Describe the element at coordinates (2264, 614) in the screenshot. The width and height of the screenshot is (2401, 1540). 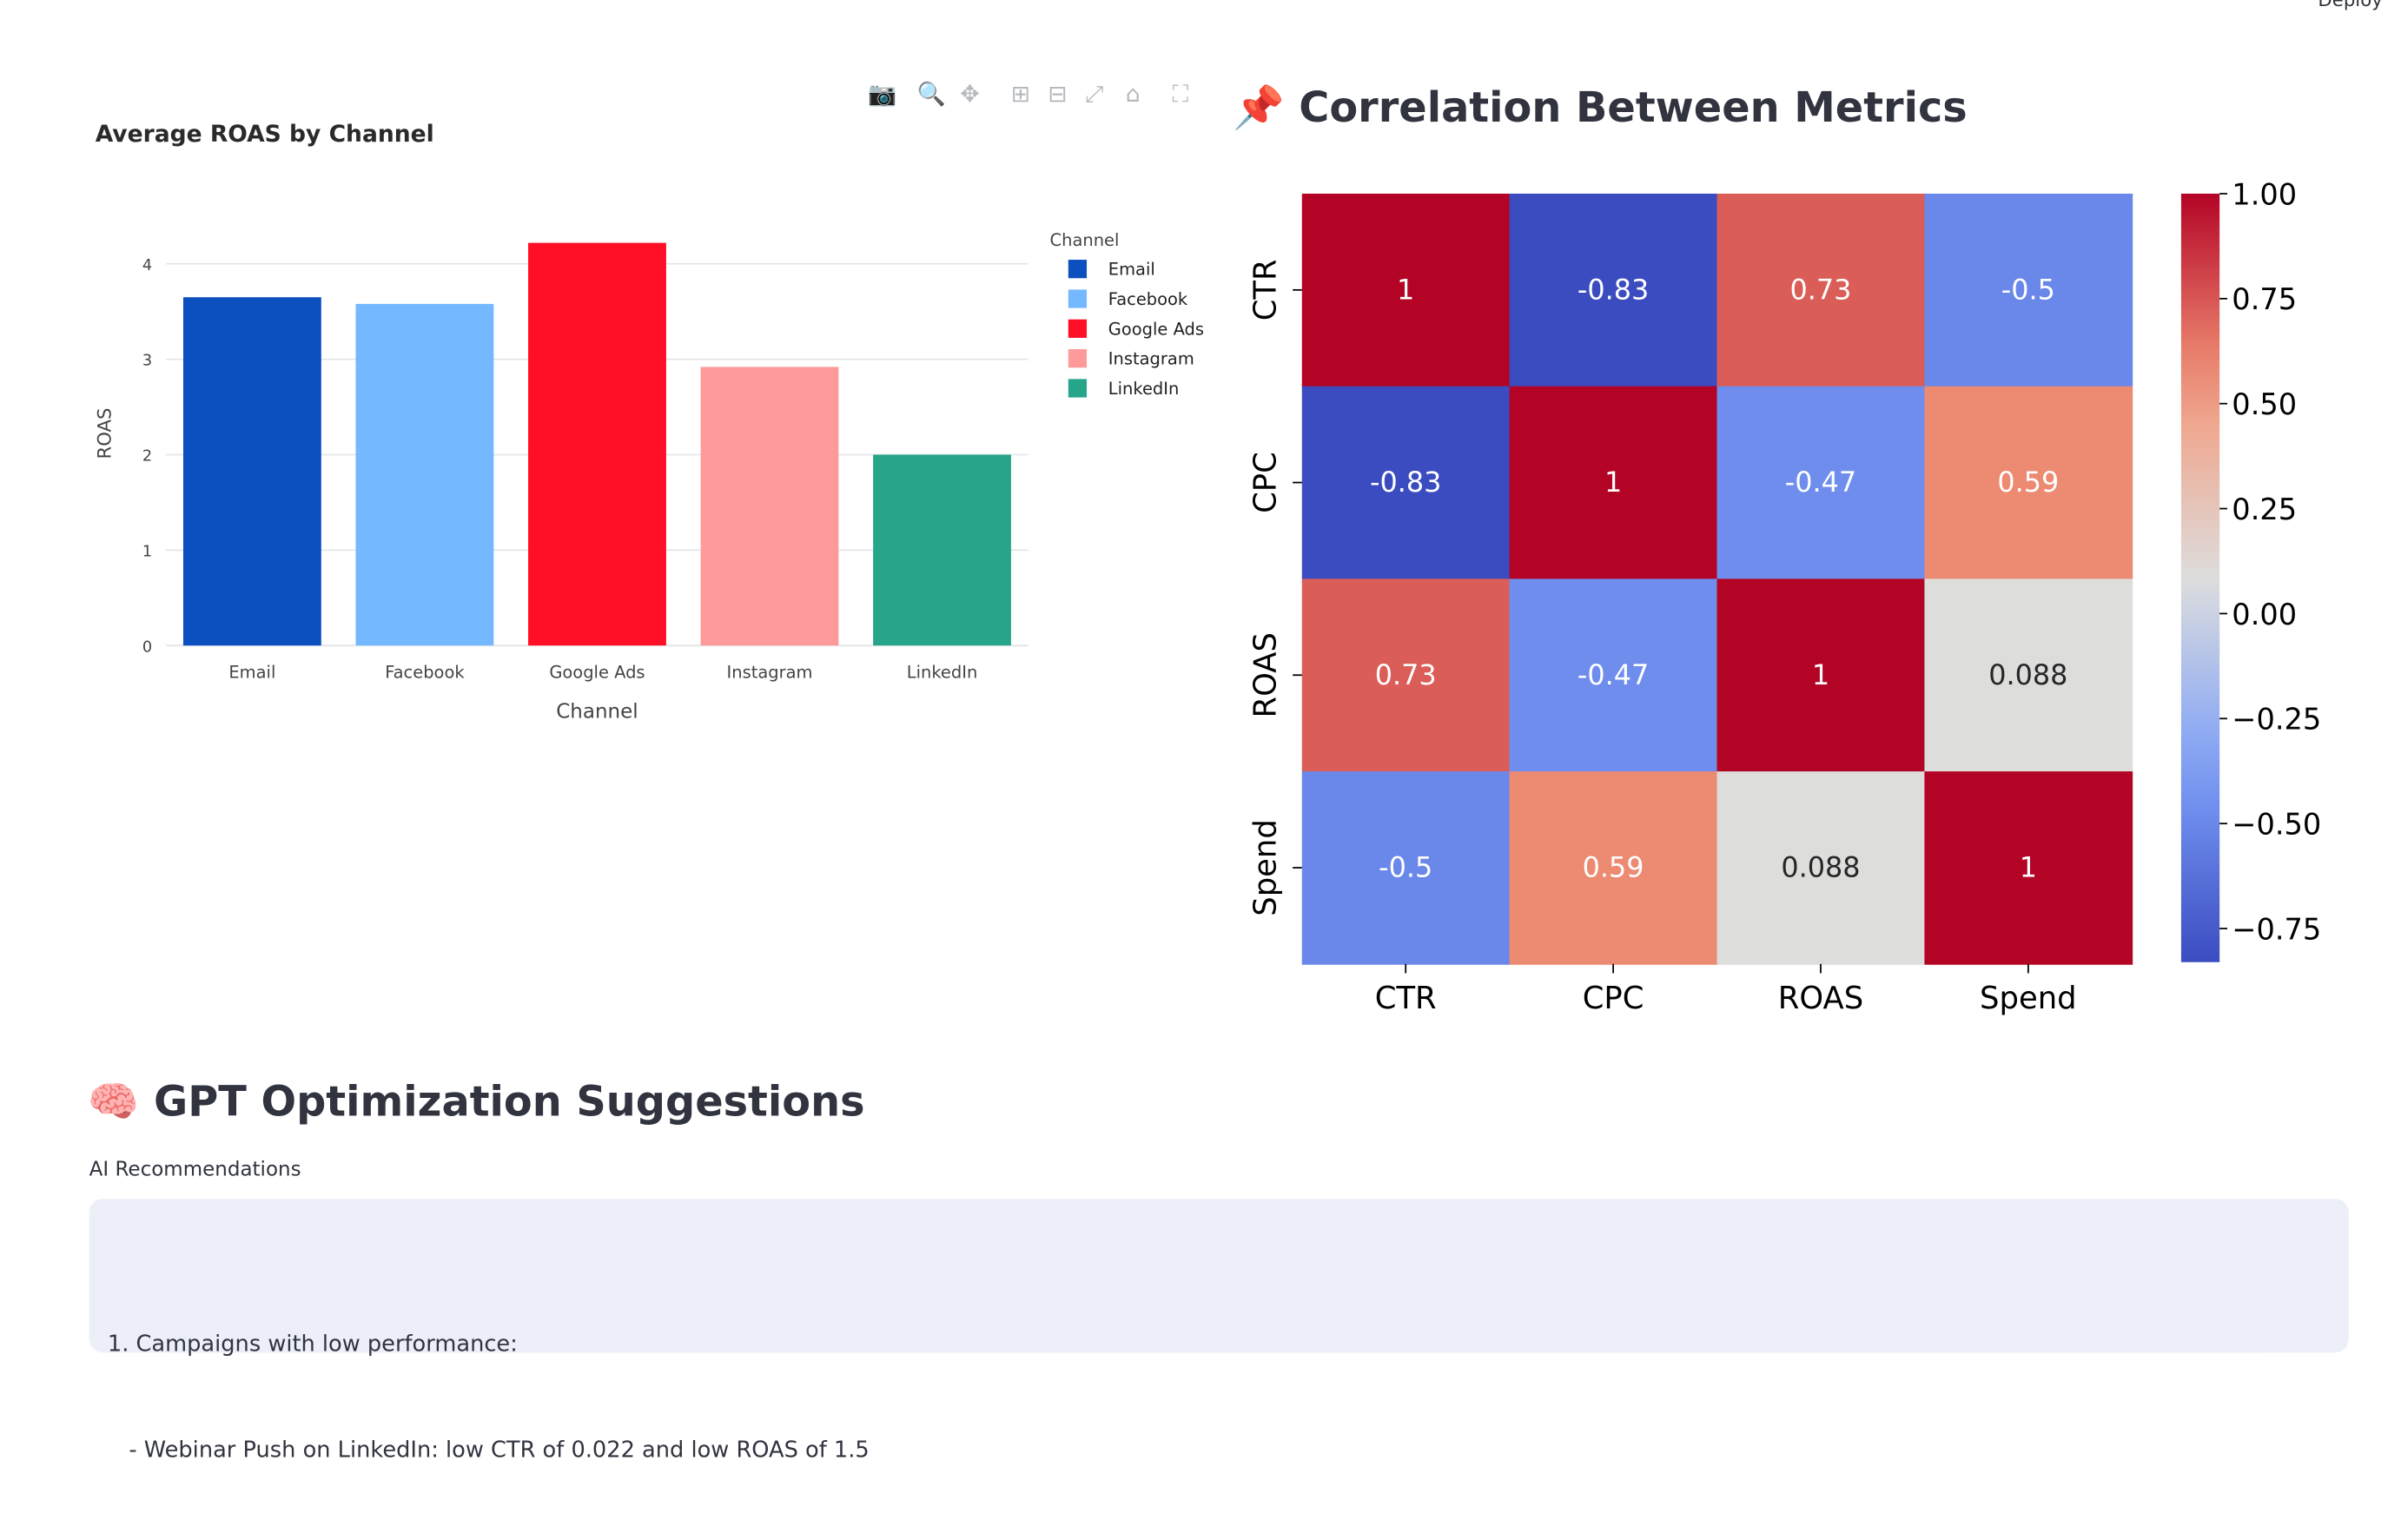
I see `colorbar-tick-label: 0.00` at that location.